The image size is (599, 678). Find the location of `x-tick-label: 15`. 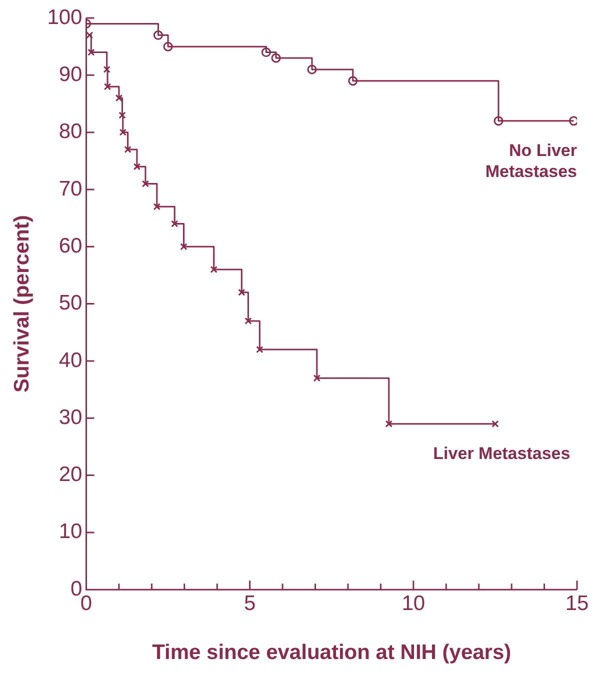

x-tick-label: 15 is located at coordinates (577, 603).